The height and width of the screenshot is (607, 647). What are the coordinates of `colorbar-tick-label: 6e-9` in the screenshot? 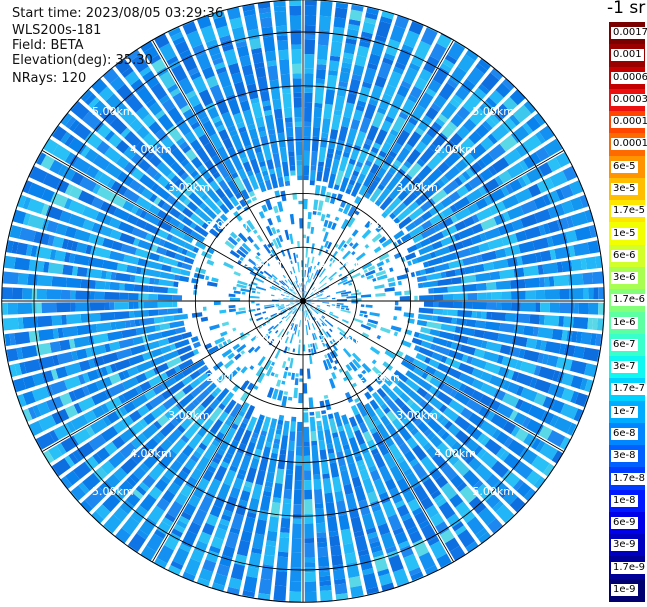 It's located at (624, 523).